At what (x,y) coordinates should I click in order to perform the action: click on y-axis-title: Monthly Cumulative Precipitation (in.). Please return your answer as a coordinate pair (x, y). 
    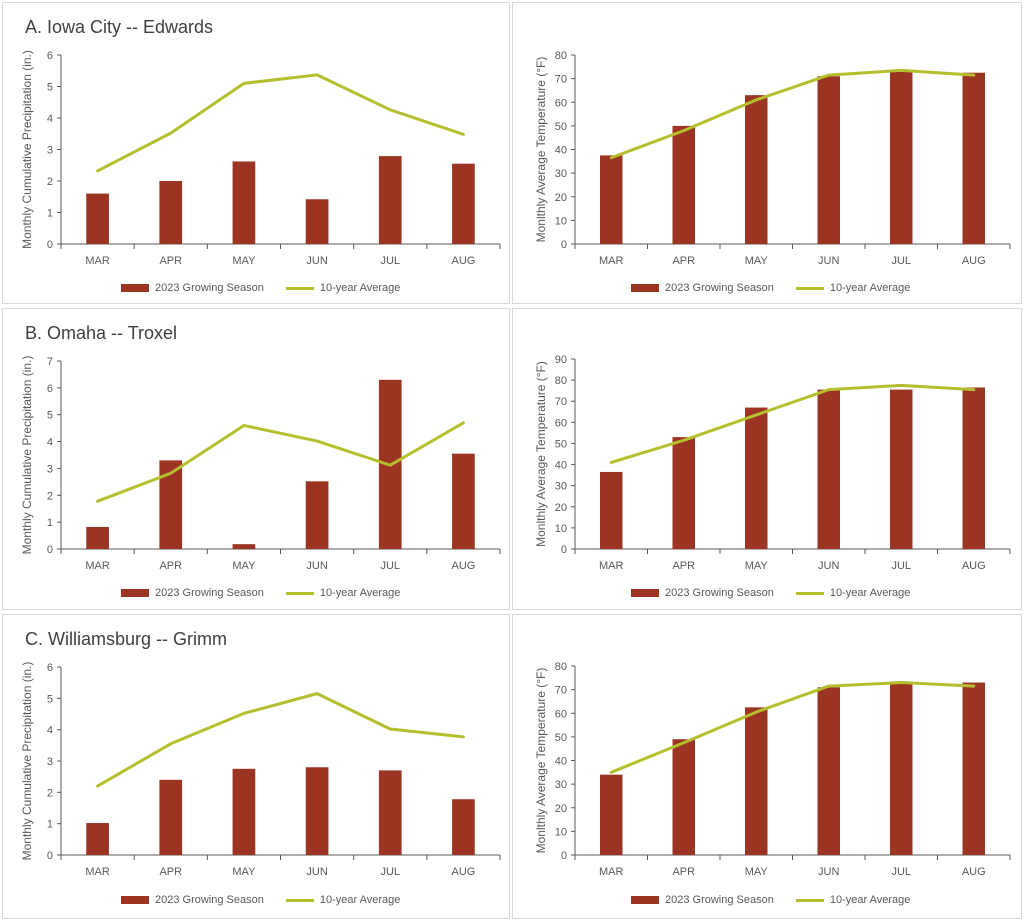
    Looking at the image, I should click on (27, 149).